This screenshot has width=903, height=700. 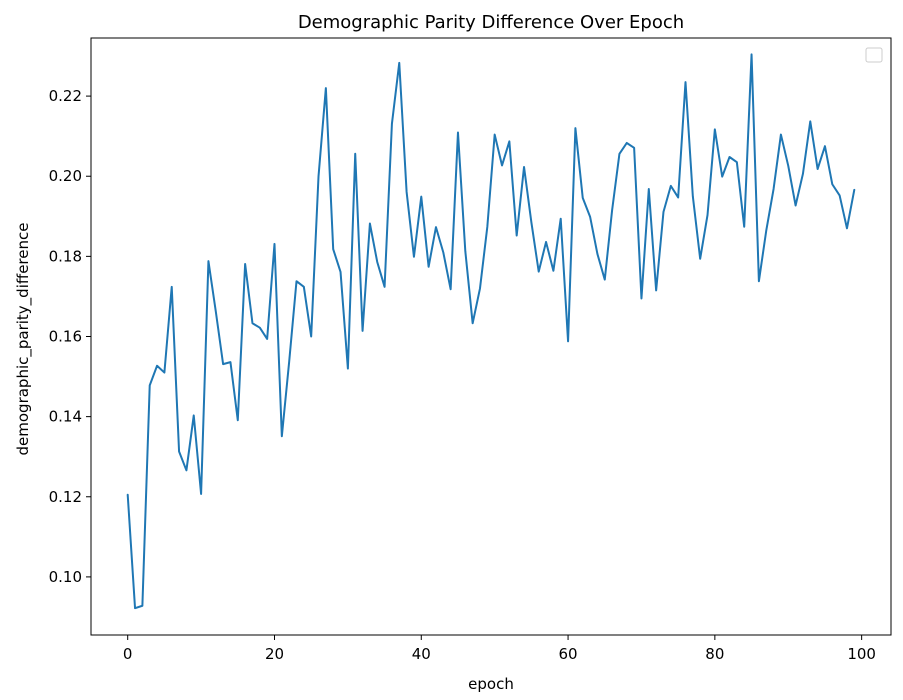 What do you see at coordinates (65, 497) in the screenshot?
I see `y-tick-label: 0.12` at bounding box center [65, 497].